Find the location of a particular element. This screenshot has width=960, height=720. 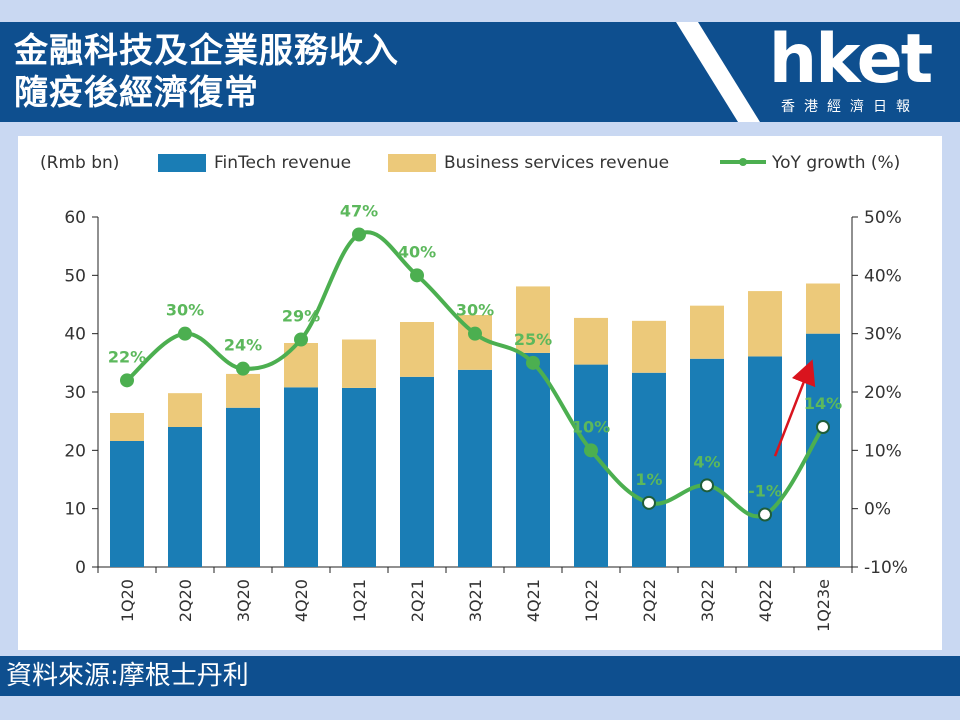

x-tick-label: 2Q20 is located at coordinates (185, 600).